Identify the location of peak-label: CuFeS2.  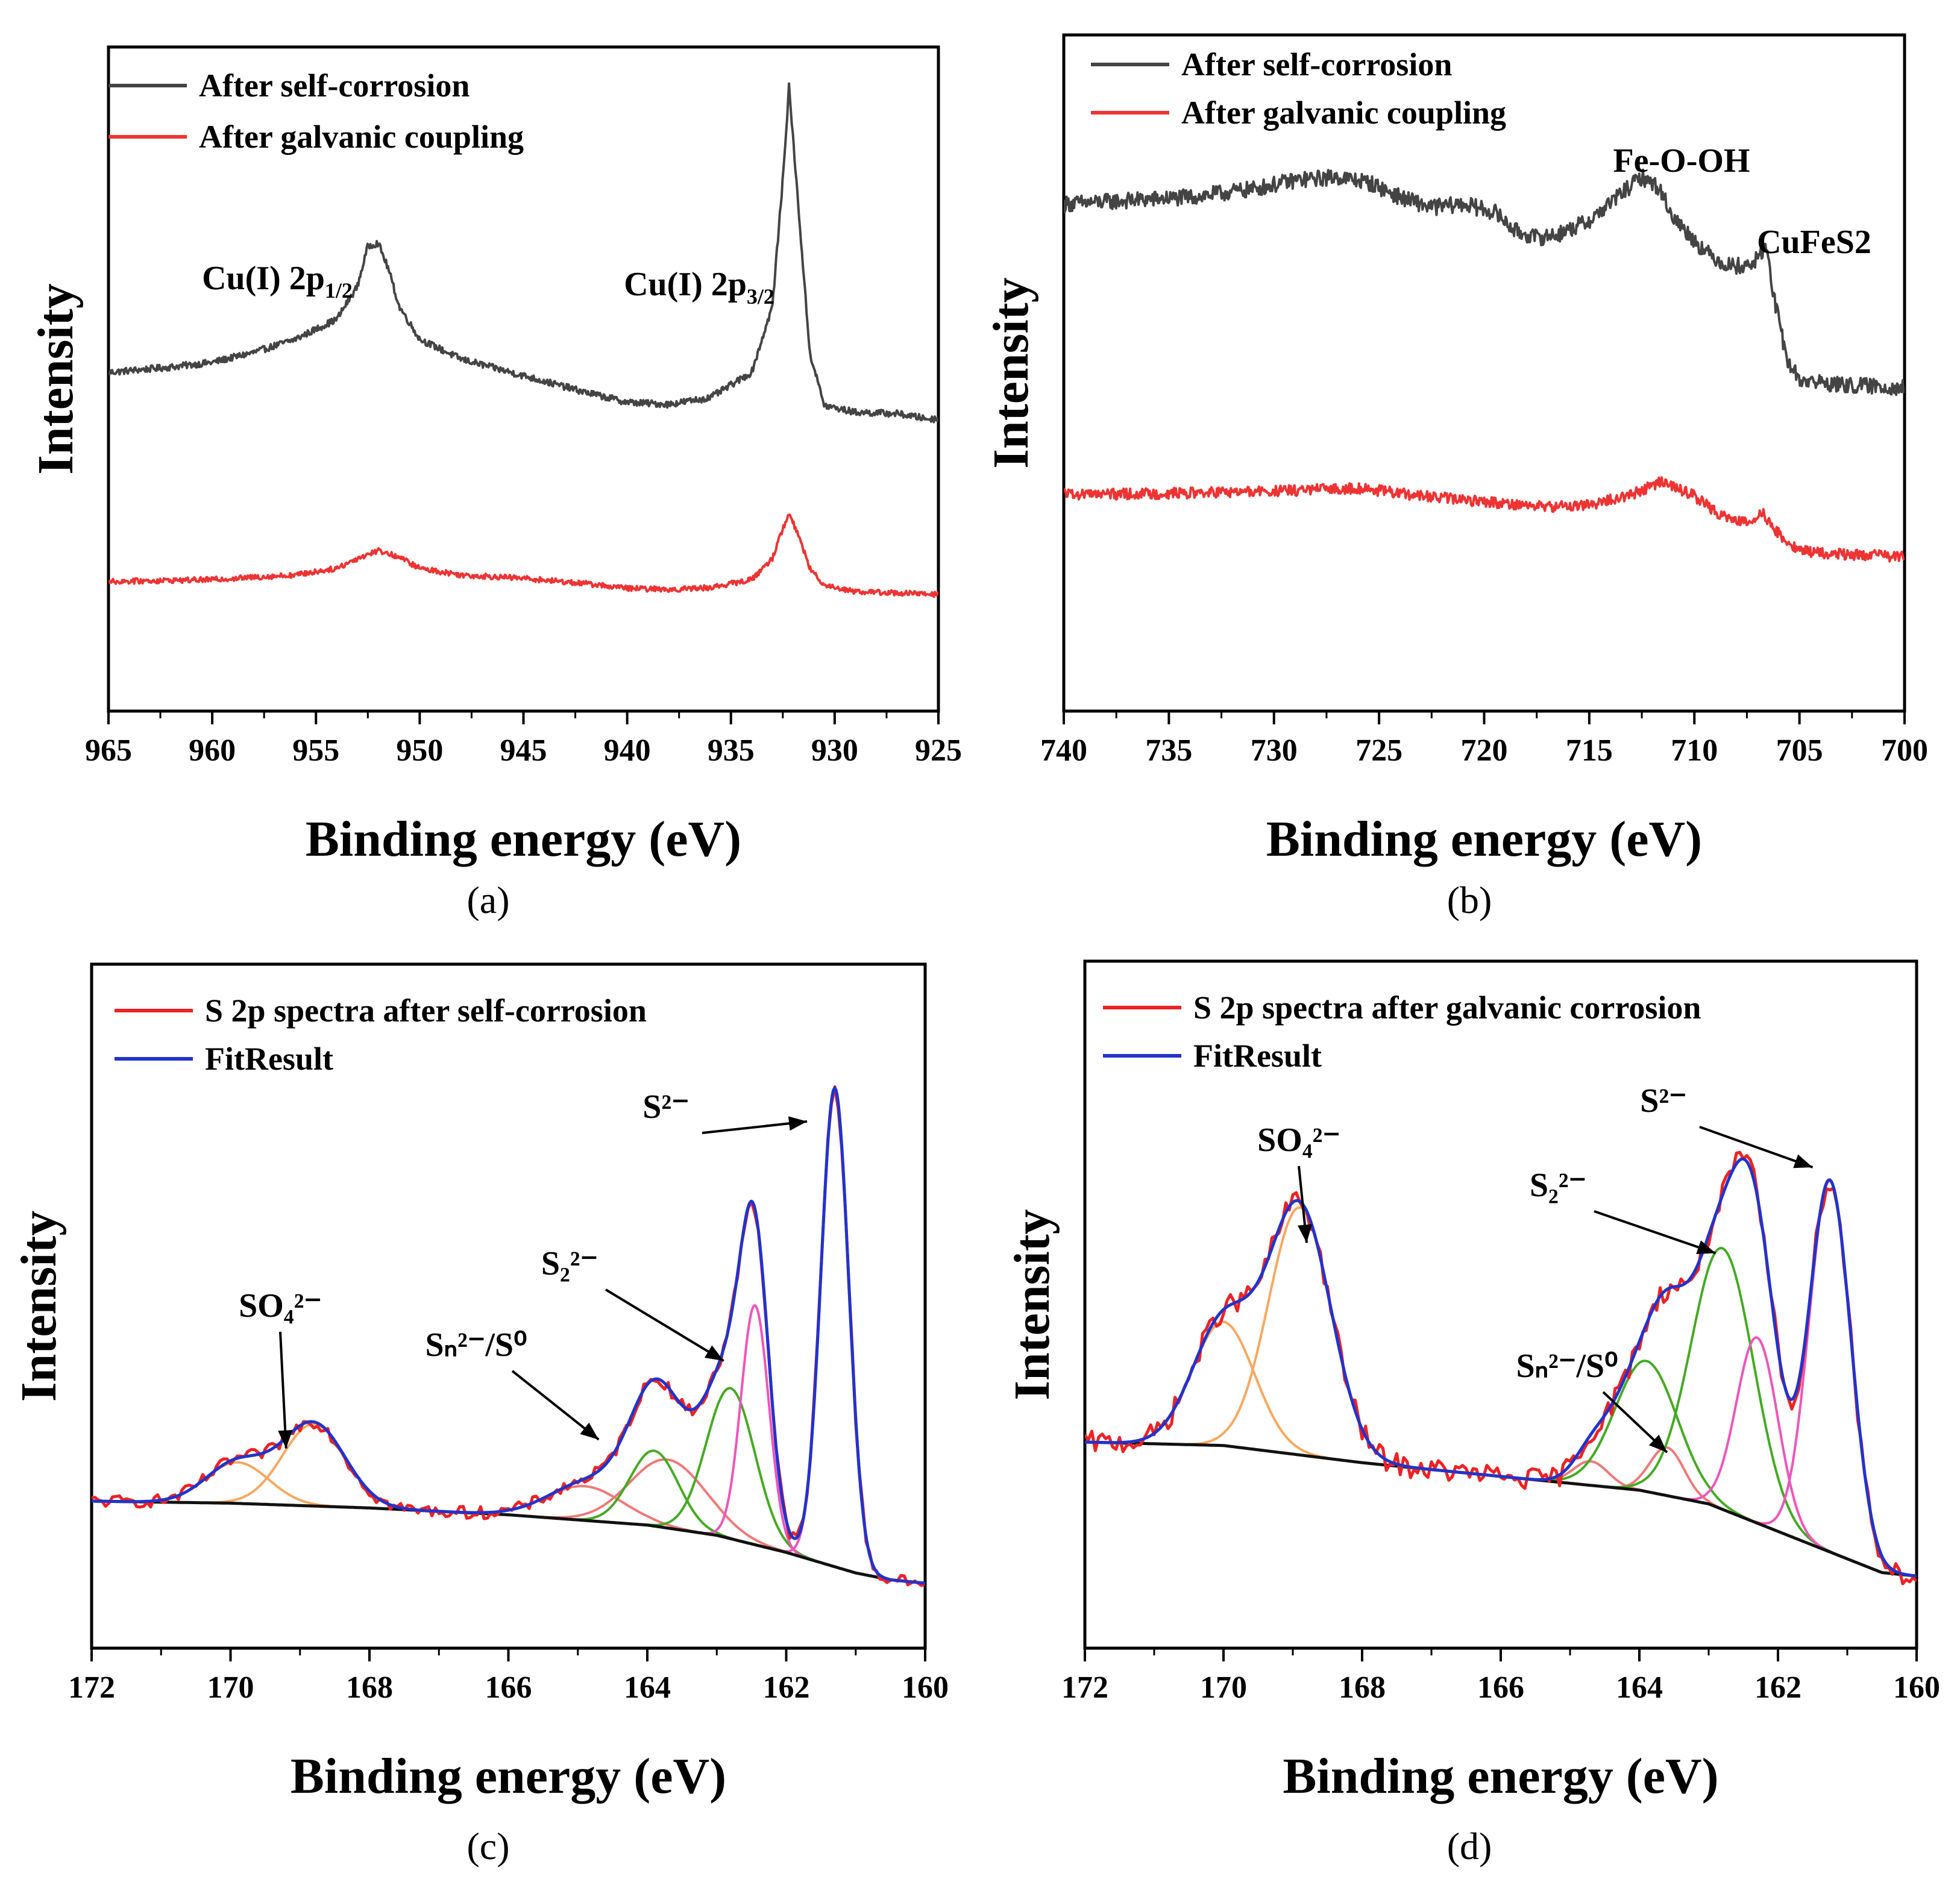
(1814, 243).